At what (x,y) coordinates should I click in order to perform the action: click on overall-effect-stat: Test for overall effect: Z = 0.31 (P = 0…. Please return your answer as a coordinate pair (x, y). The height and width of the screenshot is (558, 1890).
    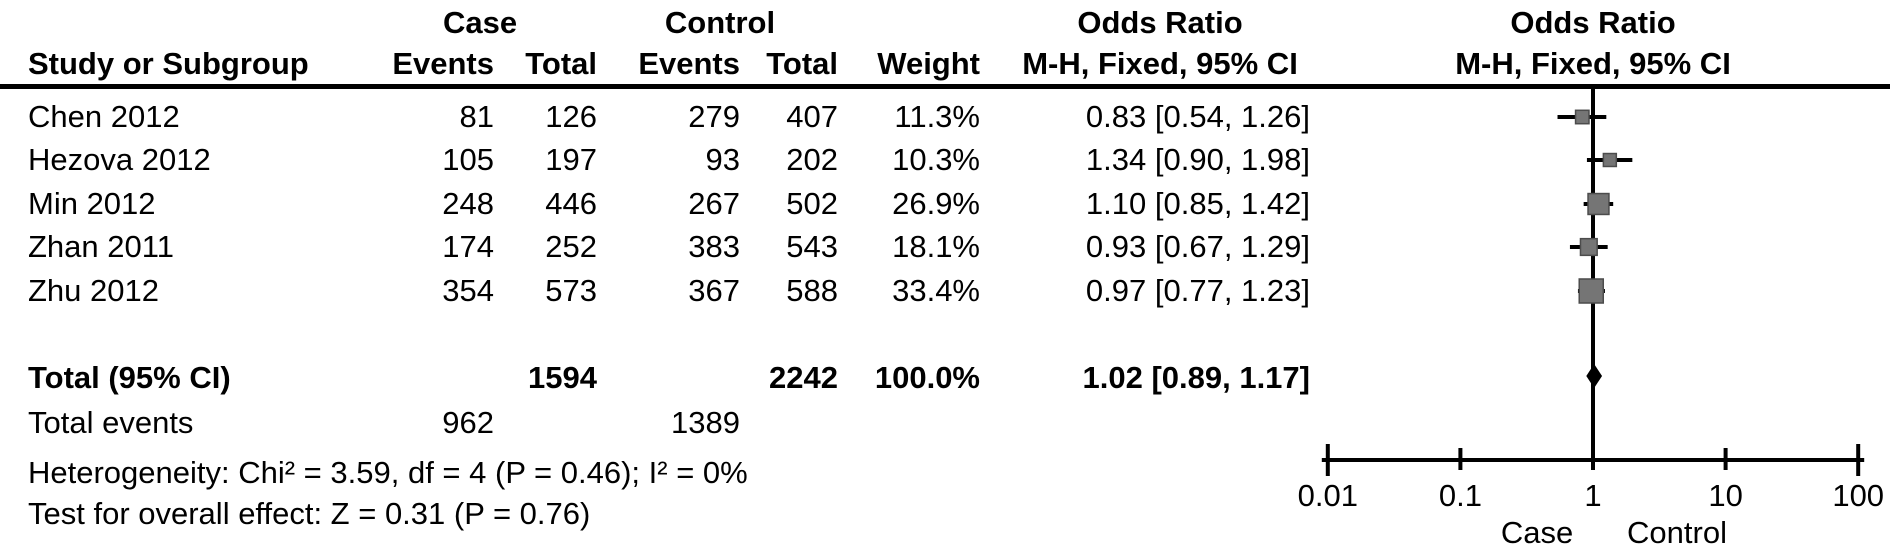
    Looking at the image, I should click on (309, 513).